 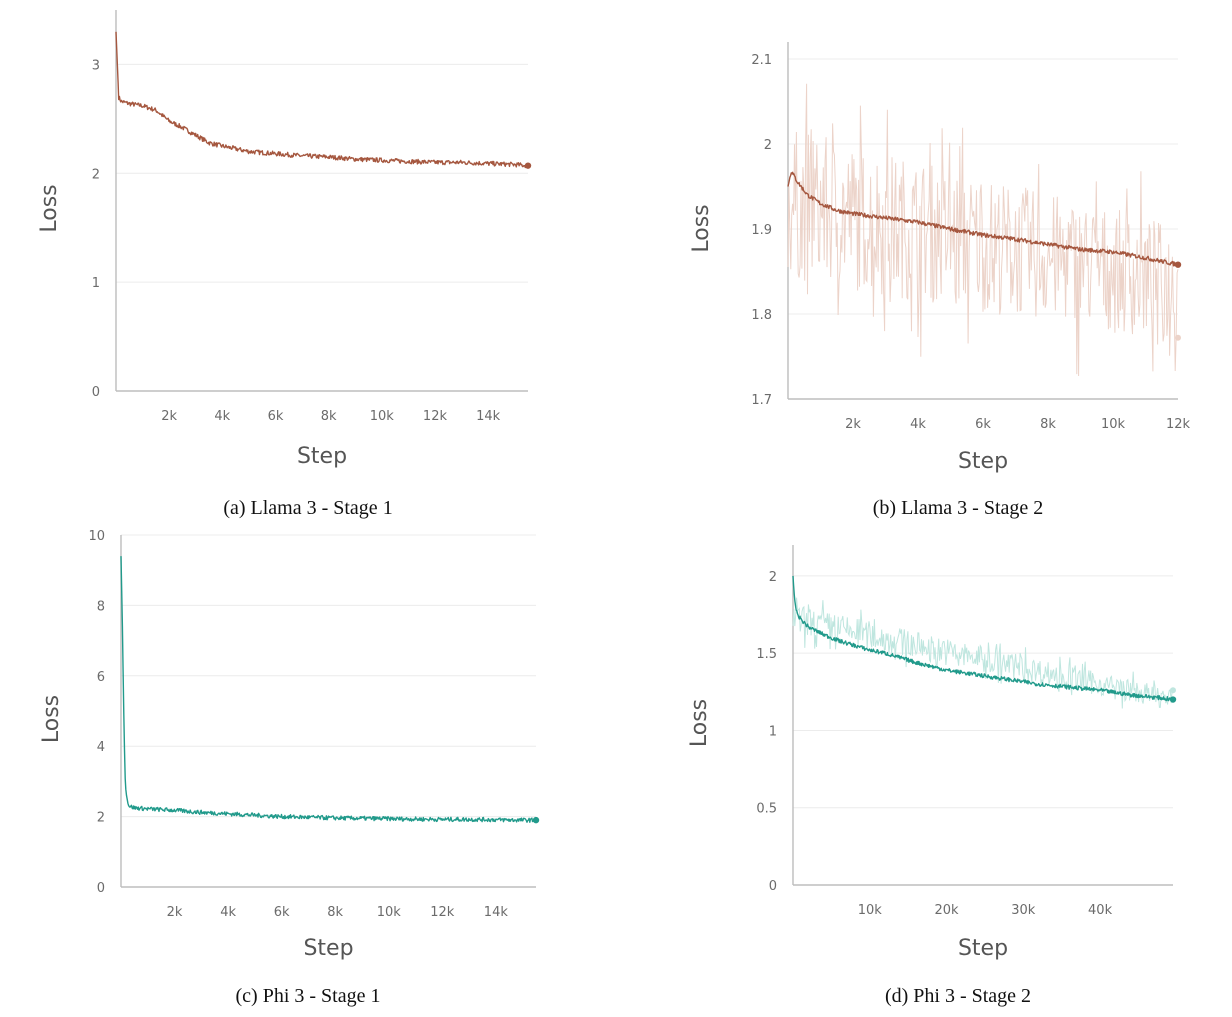 I want to click on y-tick-label: 3, so click(x=96, y=65).